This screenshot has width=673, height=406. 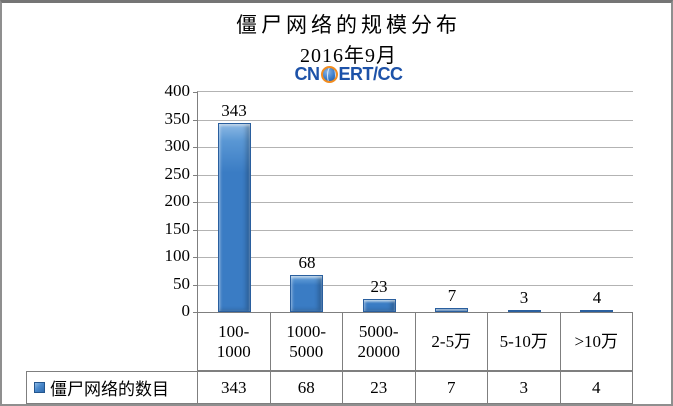 What do you see at coordinates (524, 311) in the screenshot?
I see `bar-5-10万` at bounding box center [524, 311].